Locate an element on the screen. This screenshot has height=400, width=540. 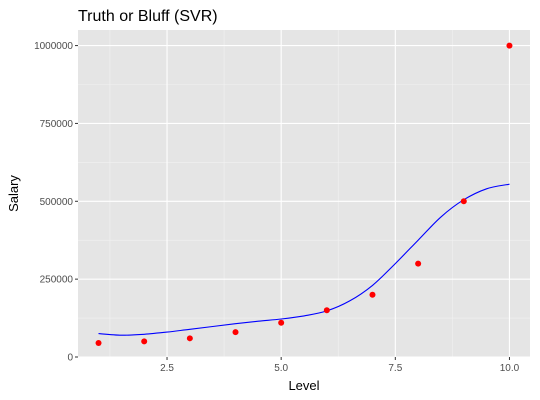
y-tick-label: 250000 is located at coordinates (57, 280).